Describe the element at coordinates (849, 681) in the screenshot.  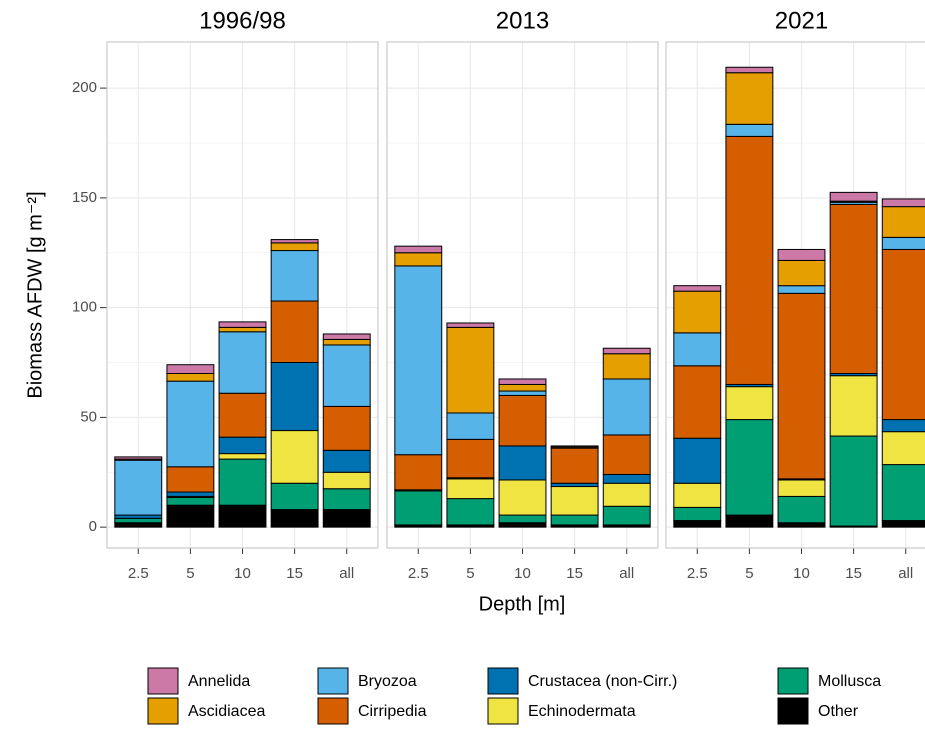
I see `legend-label: Mollusca` at that location.